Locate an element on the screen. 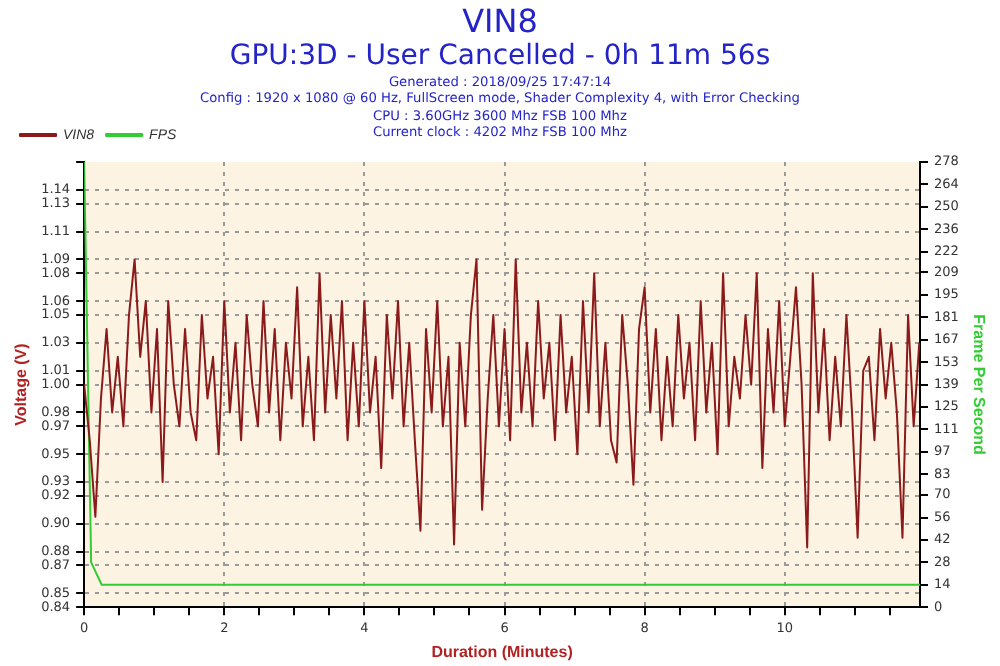  chart-title: VIN8 is located at coordinates (500, 21).